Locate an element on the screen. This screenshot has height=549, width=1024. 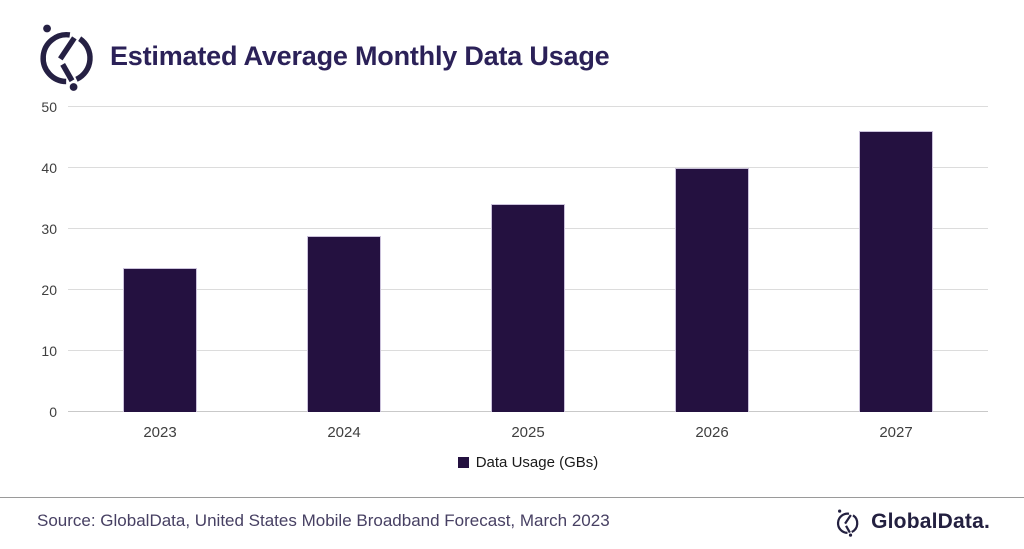
legend-swatch is located at coordinates (463, 462).